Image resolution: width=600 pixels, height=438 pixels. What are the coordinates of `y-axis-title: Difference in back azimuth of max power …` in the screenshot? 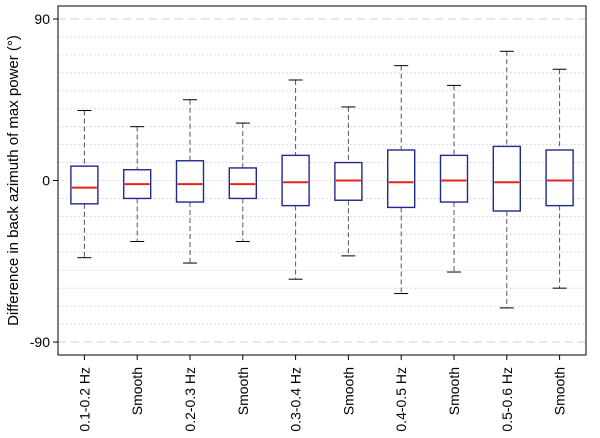 It's located at (13, 180).